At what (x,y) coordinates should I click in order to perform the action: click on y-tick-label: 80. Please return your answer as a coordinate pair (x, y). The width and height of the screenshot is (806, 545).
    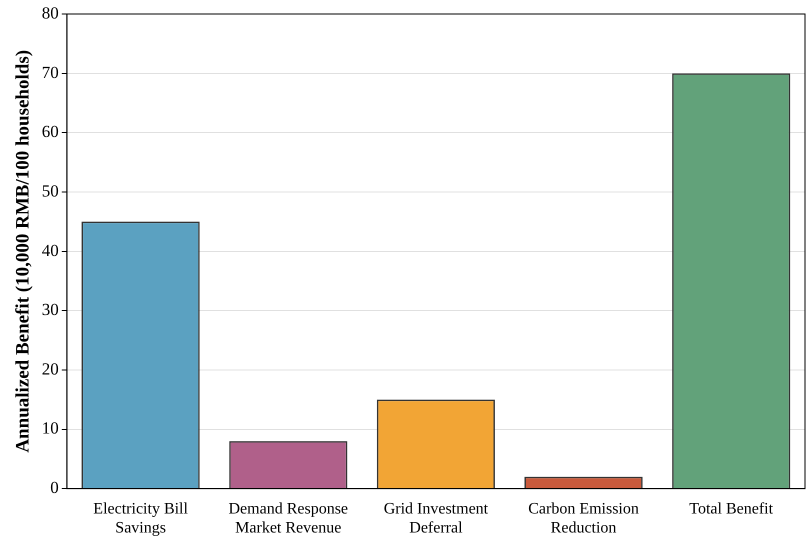
    Looking at the image, I should click on (50, 12).